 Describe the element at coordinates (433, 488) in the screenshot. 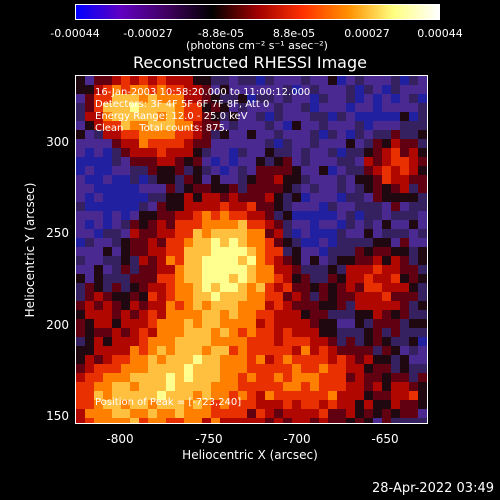

I see `timestamp: 28-Apr-2022 03:49` at that location.